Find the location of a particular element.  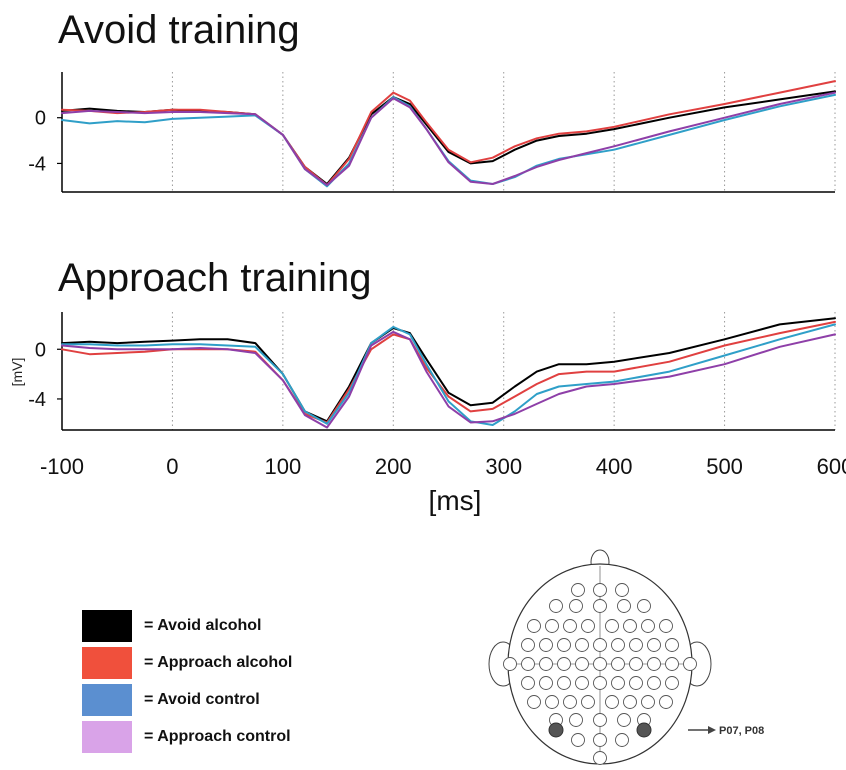

x-axis-label: [ms] is located at coordinates (455, 500).